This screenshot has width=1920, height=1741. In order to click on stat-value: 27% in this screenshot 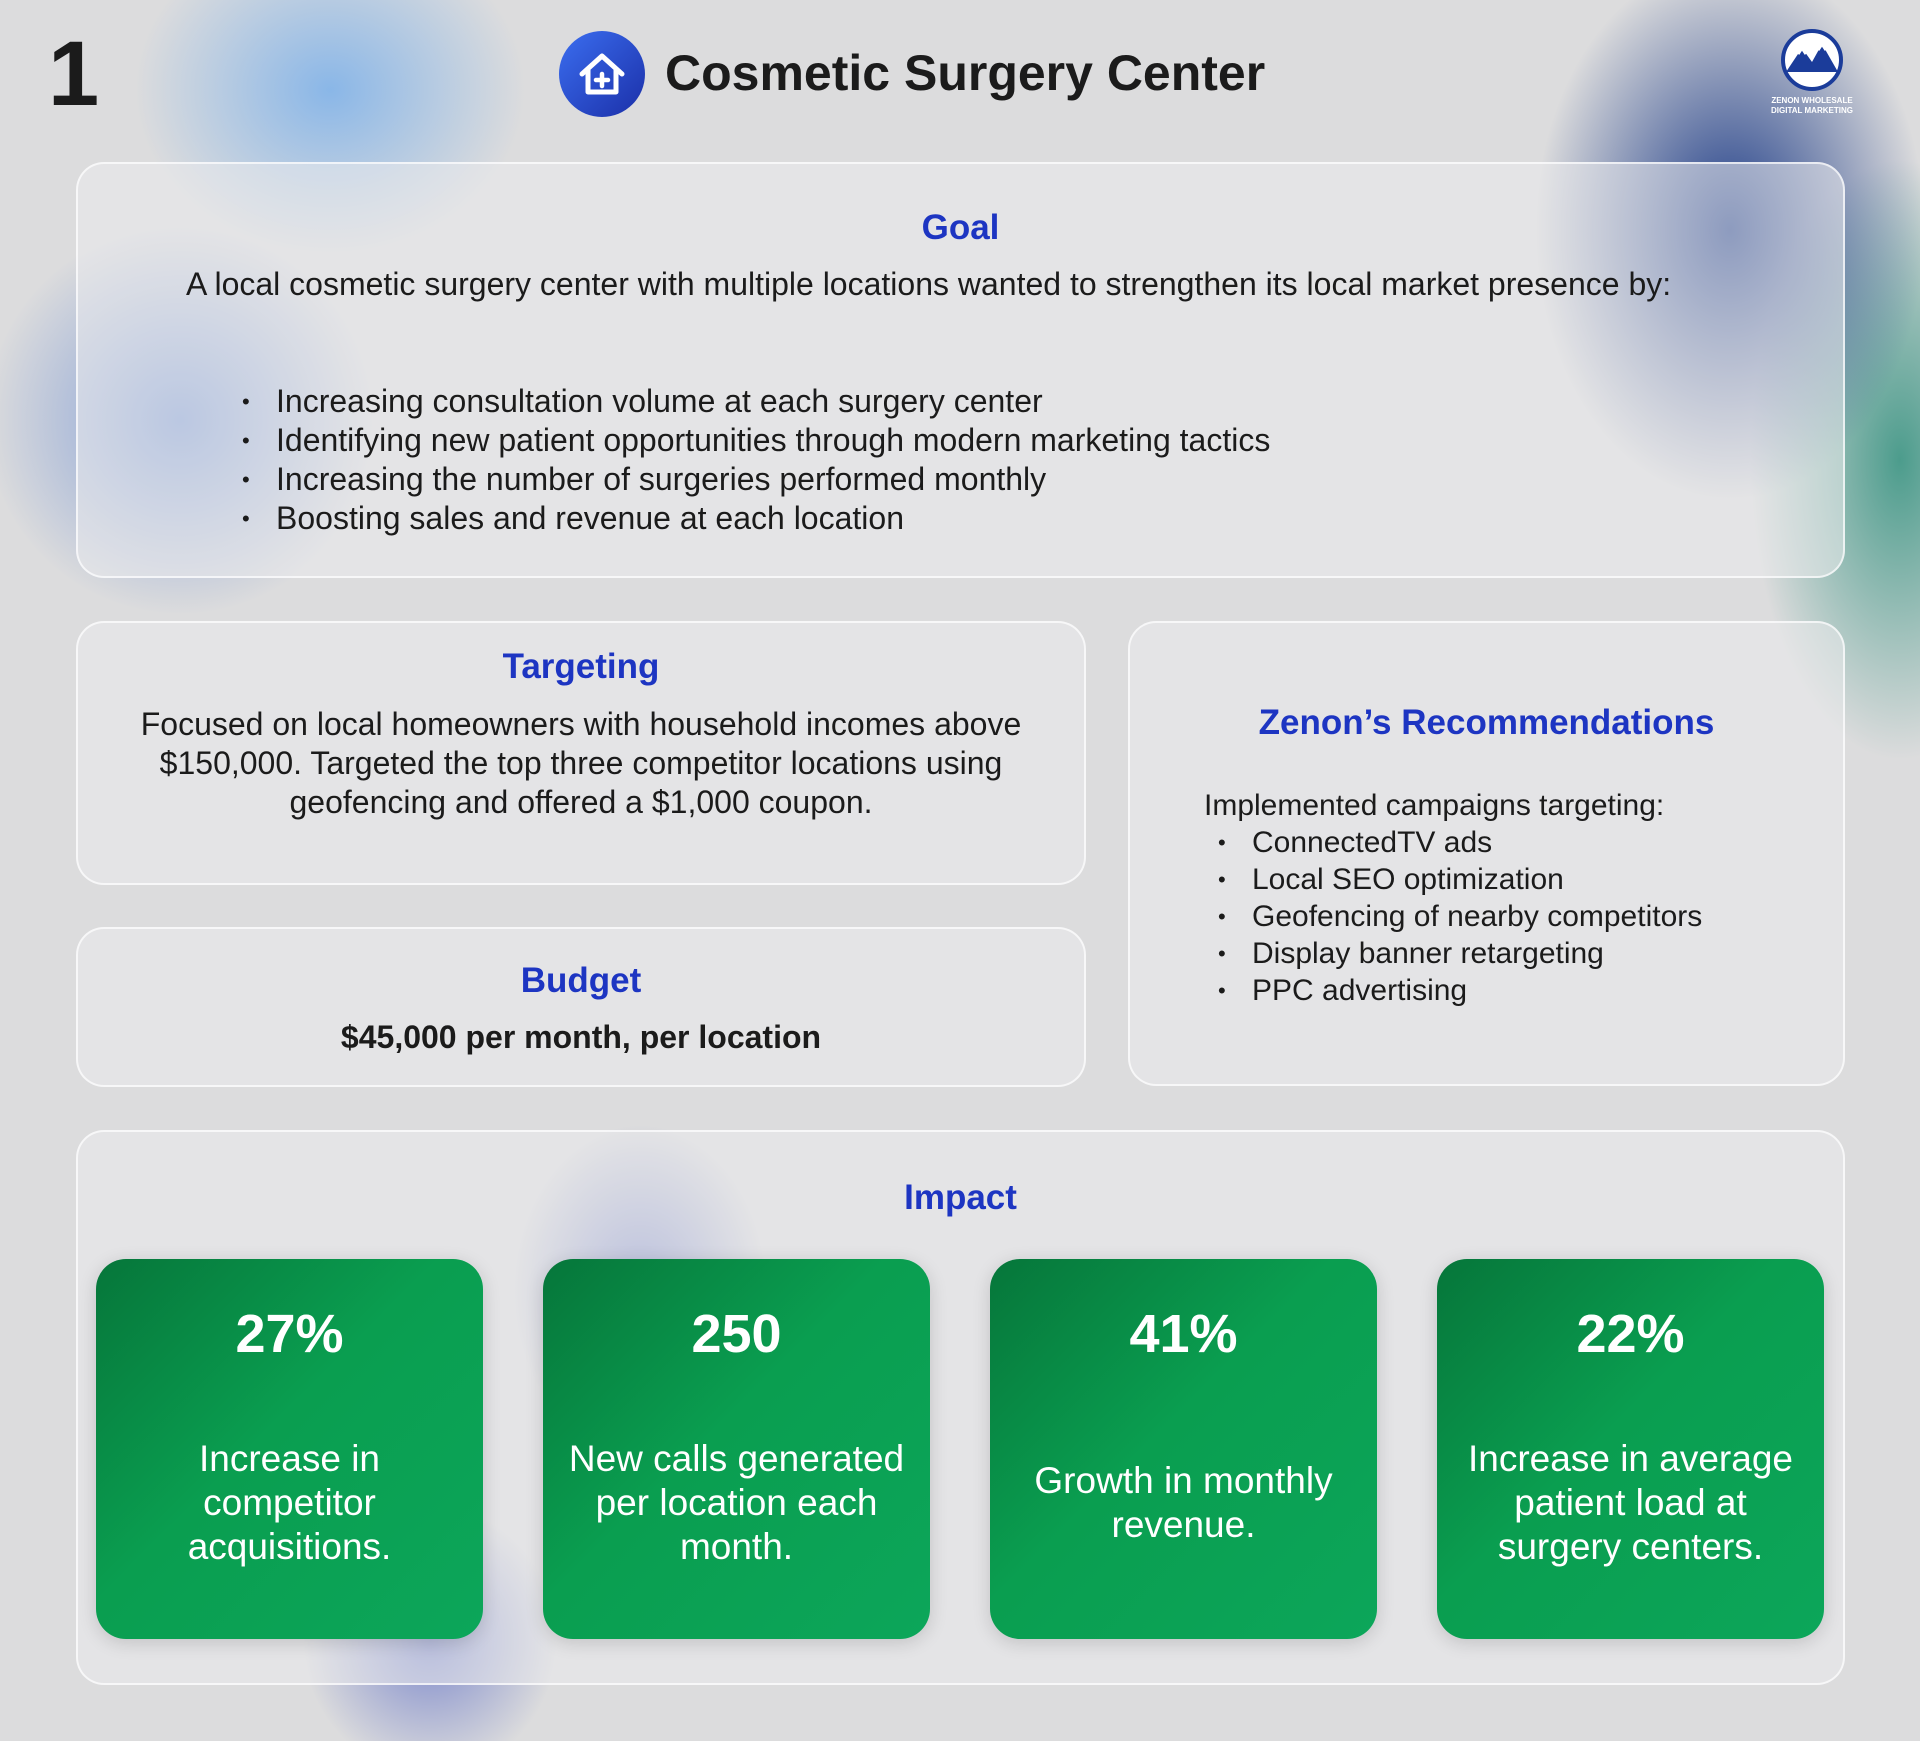, I will do `click(289, 1334)`.